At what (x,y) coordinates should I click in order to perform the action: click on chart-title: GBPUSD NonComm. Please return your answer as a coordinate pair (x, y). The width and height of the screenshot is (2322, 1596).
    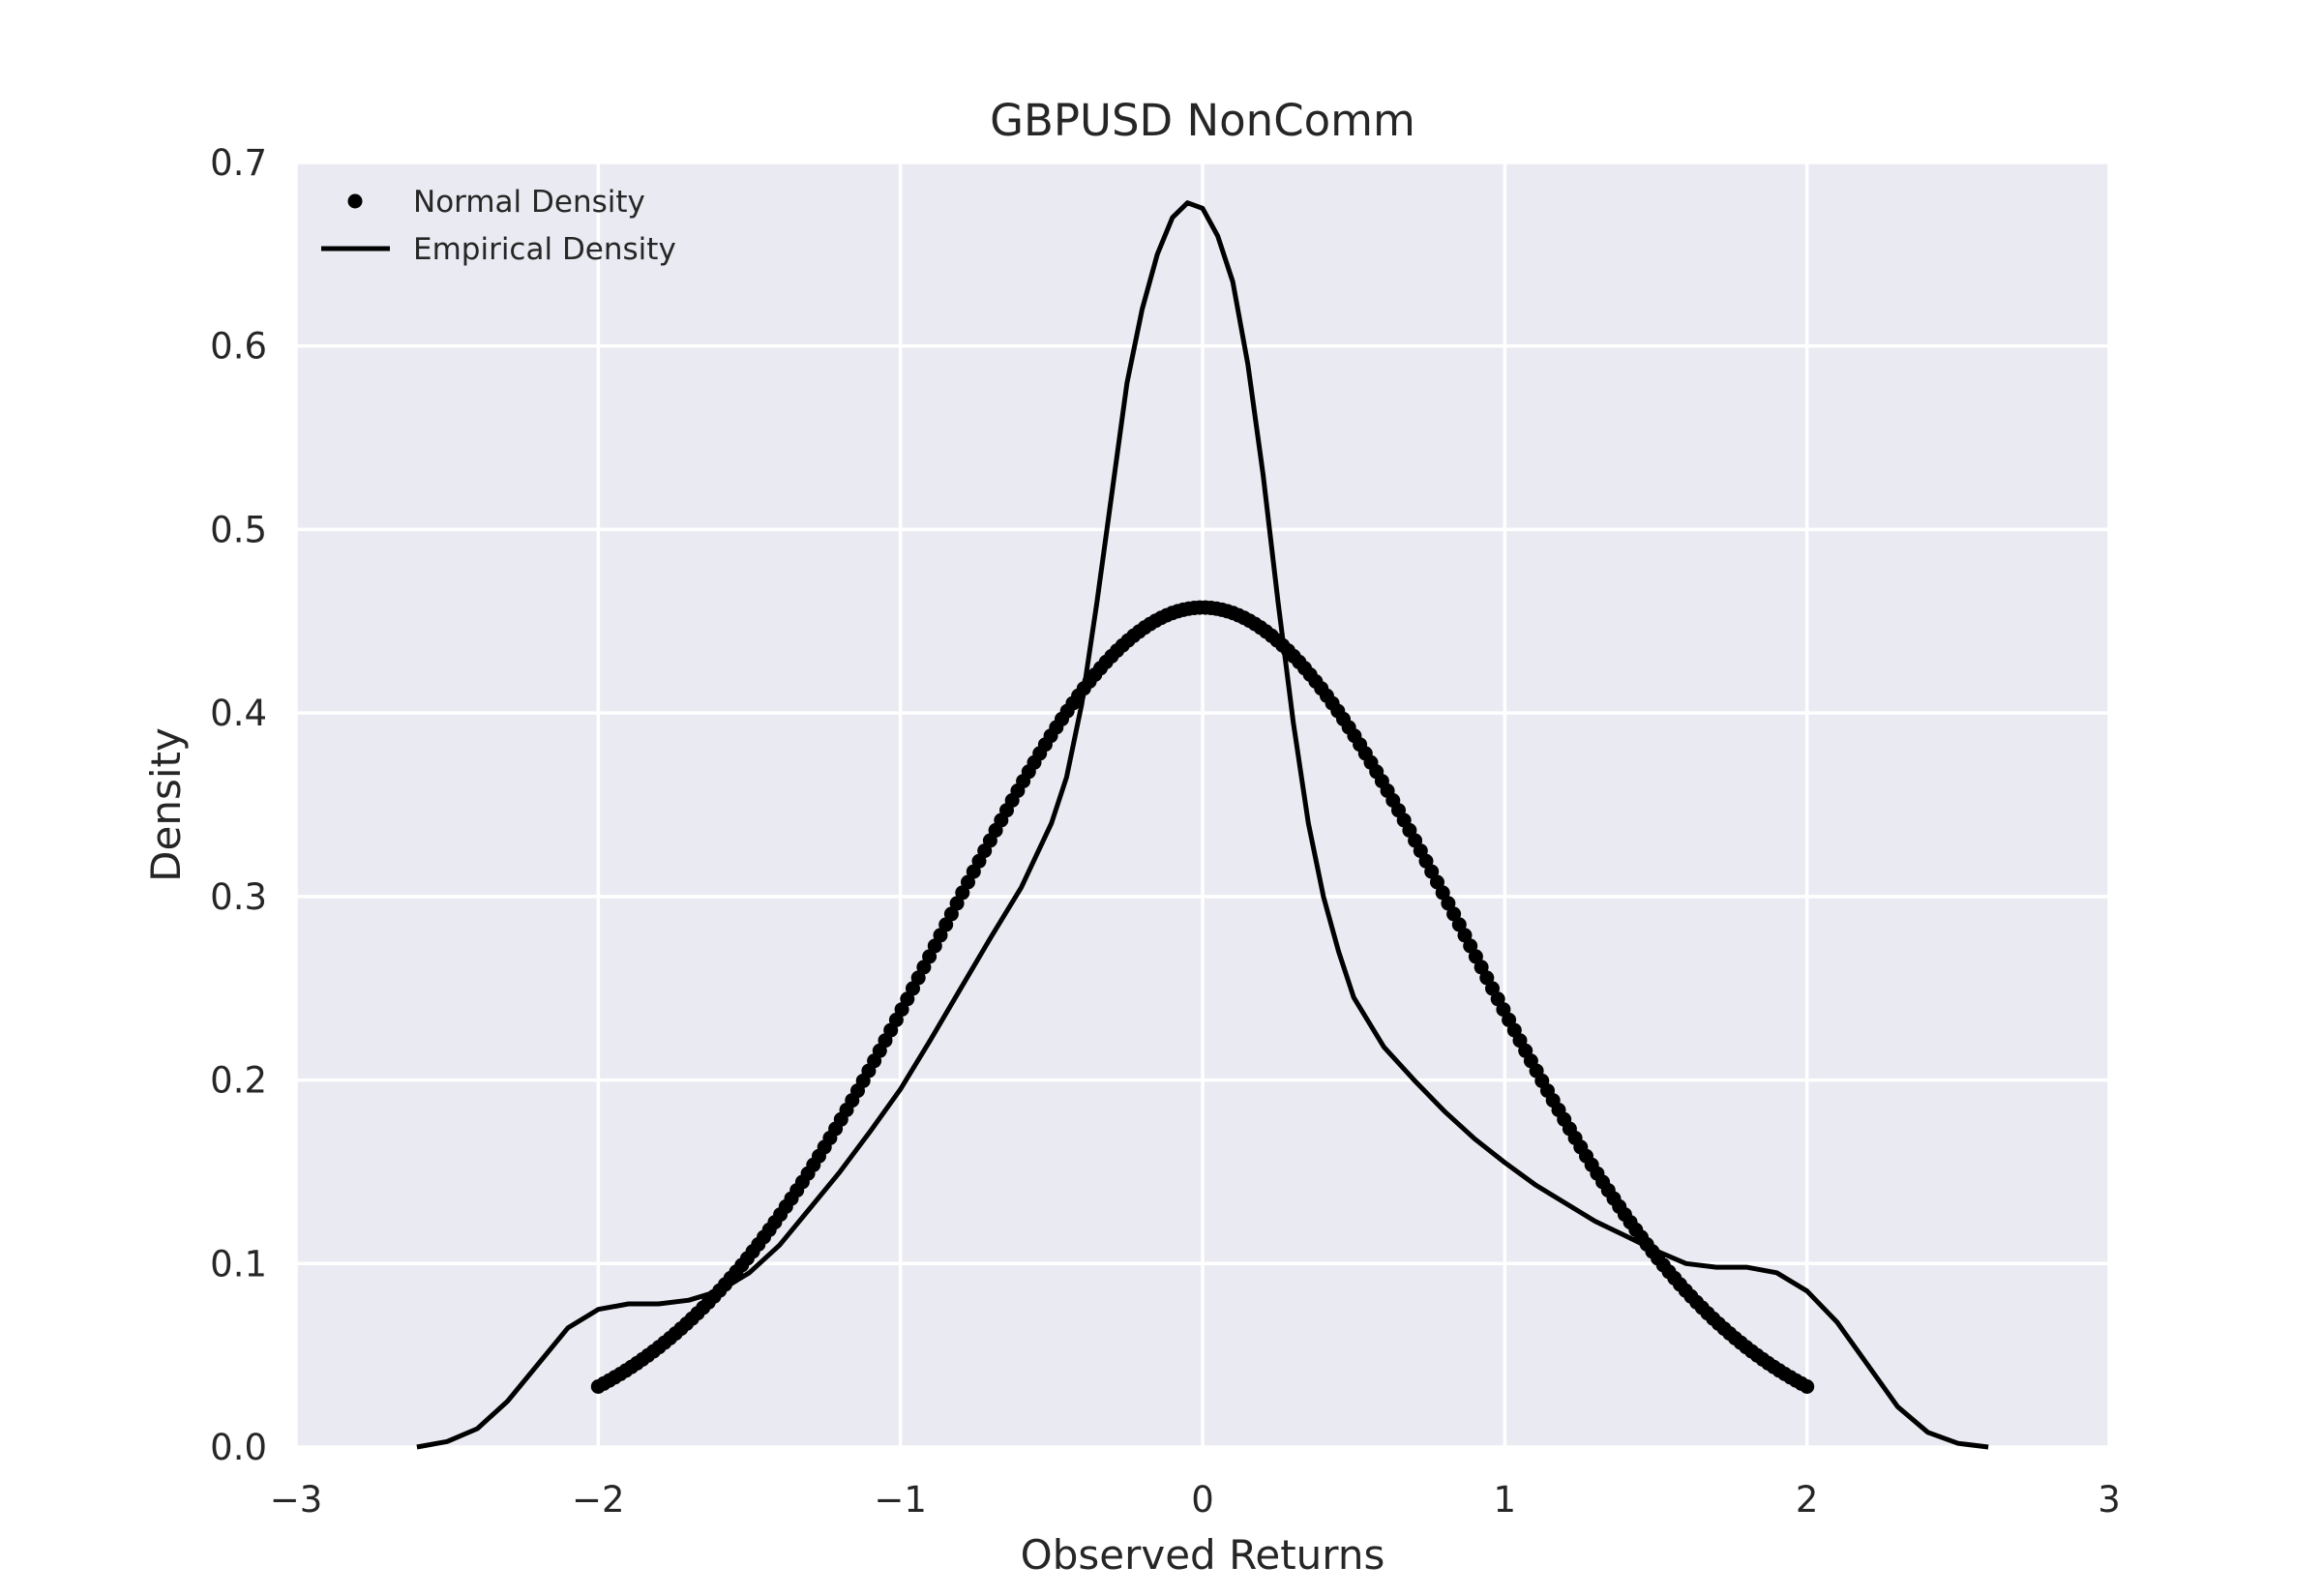
    Looking at the image, I should click on (1202, 120).